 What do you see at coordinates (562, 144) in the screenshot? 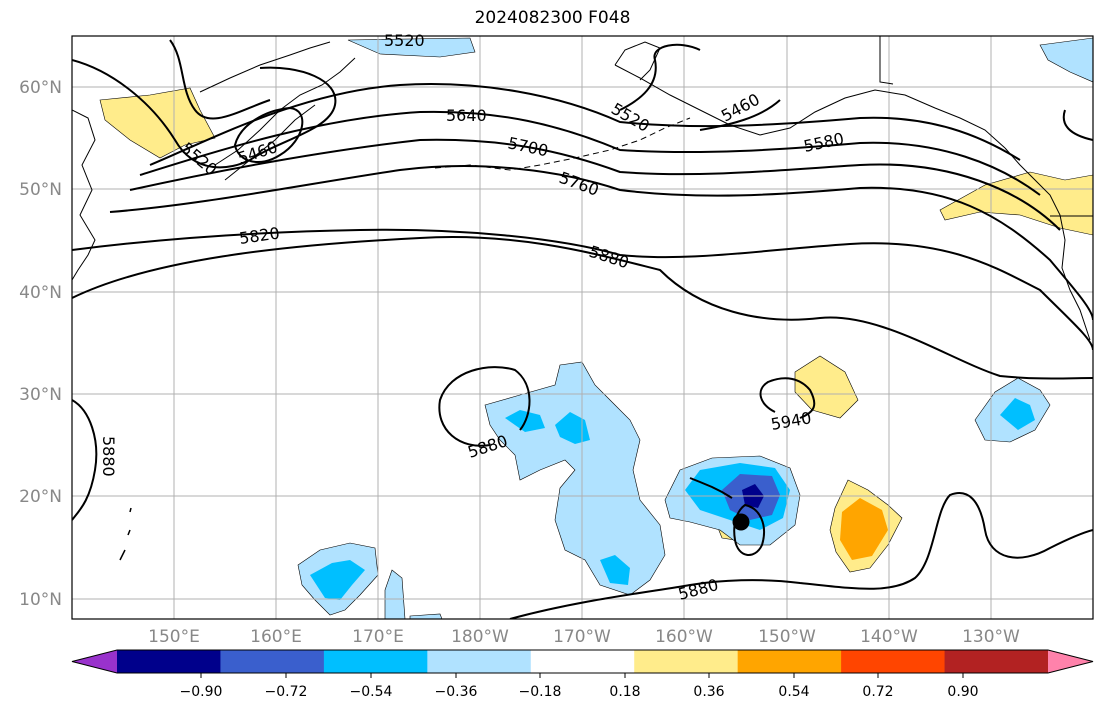
I see `aleutian-islands` at bounding box center [562, 144].